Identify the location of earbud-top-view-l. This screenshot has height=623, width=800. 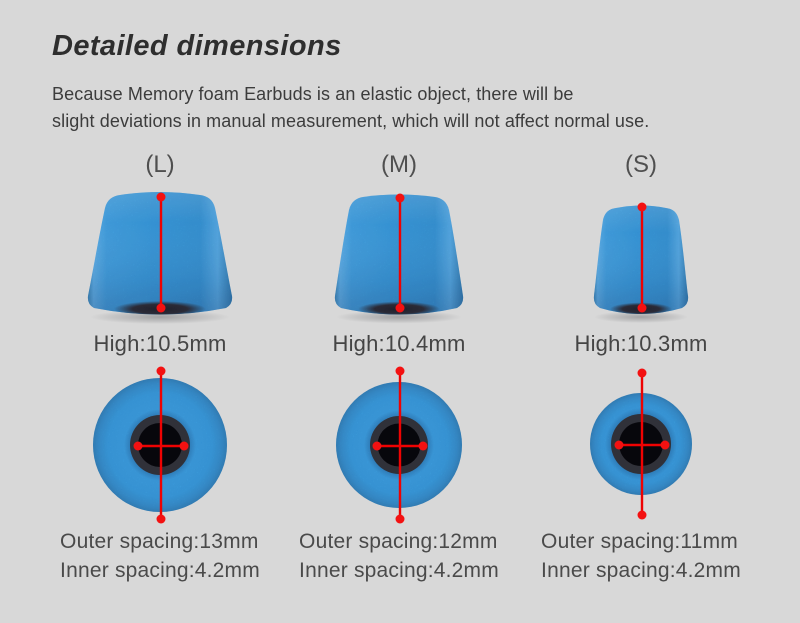
(160, 445).